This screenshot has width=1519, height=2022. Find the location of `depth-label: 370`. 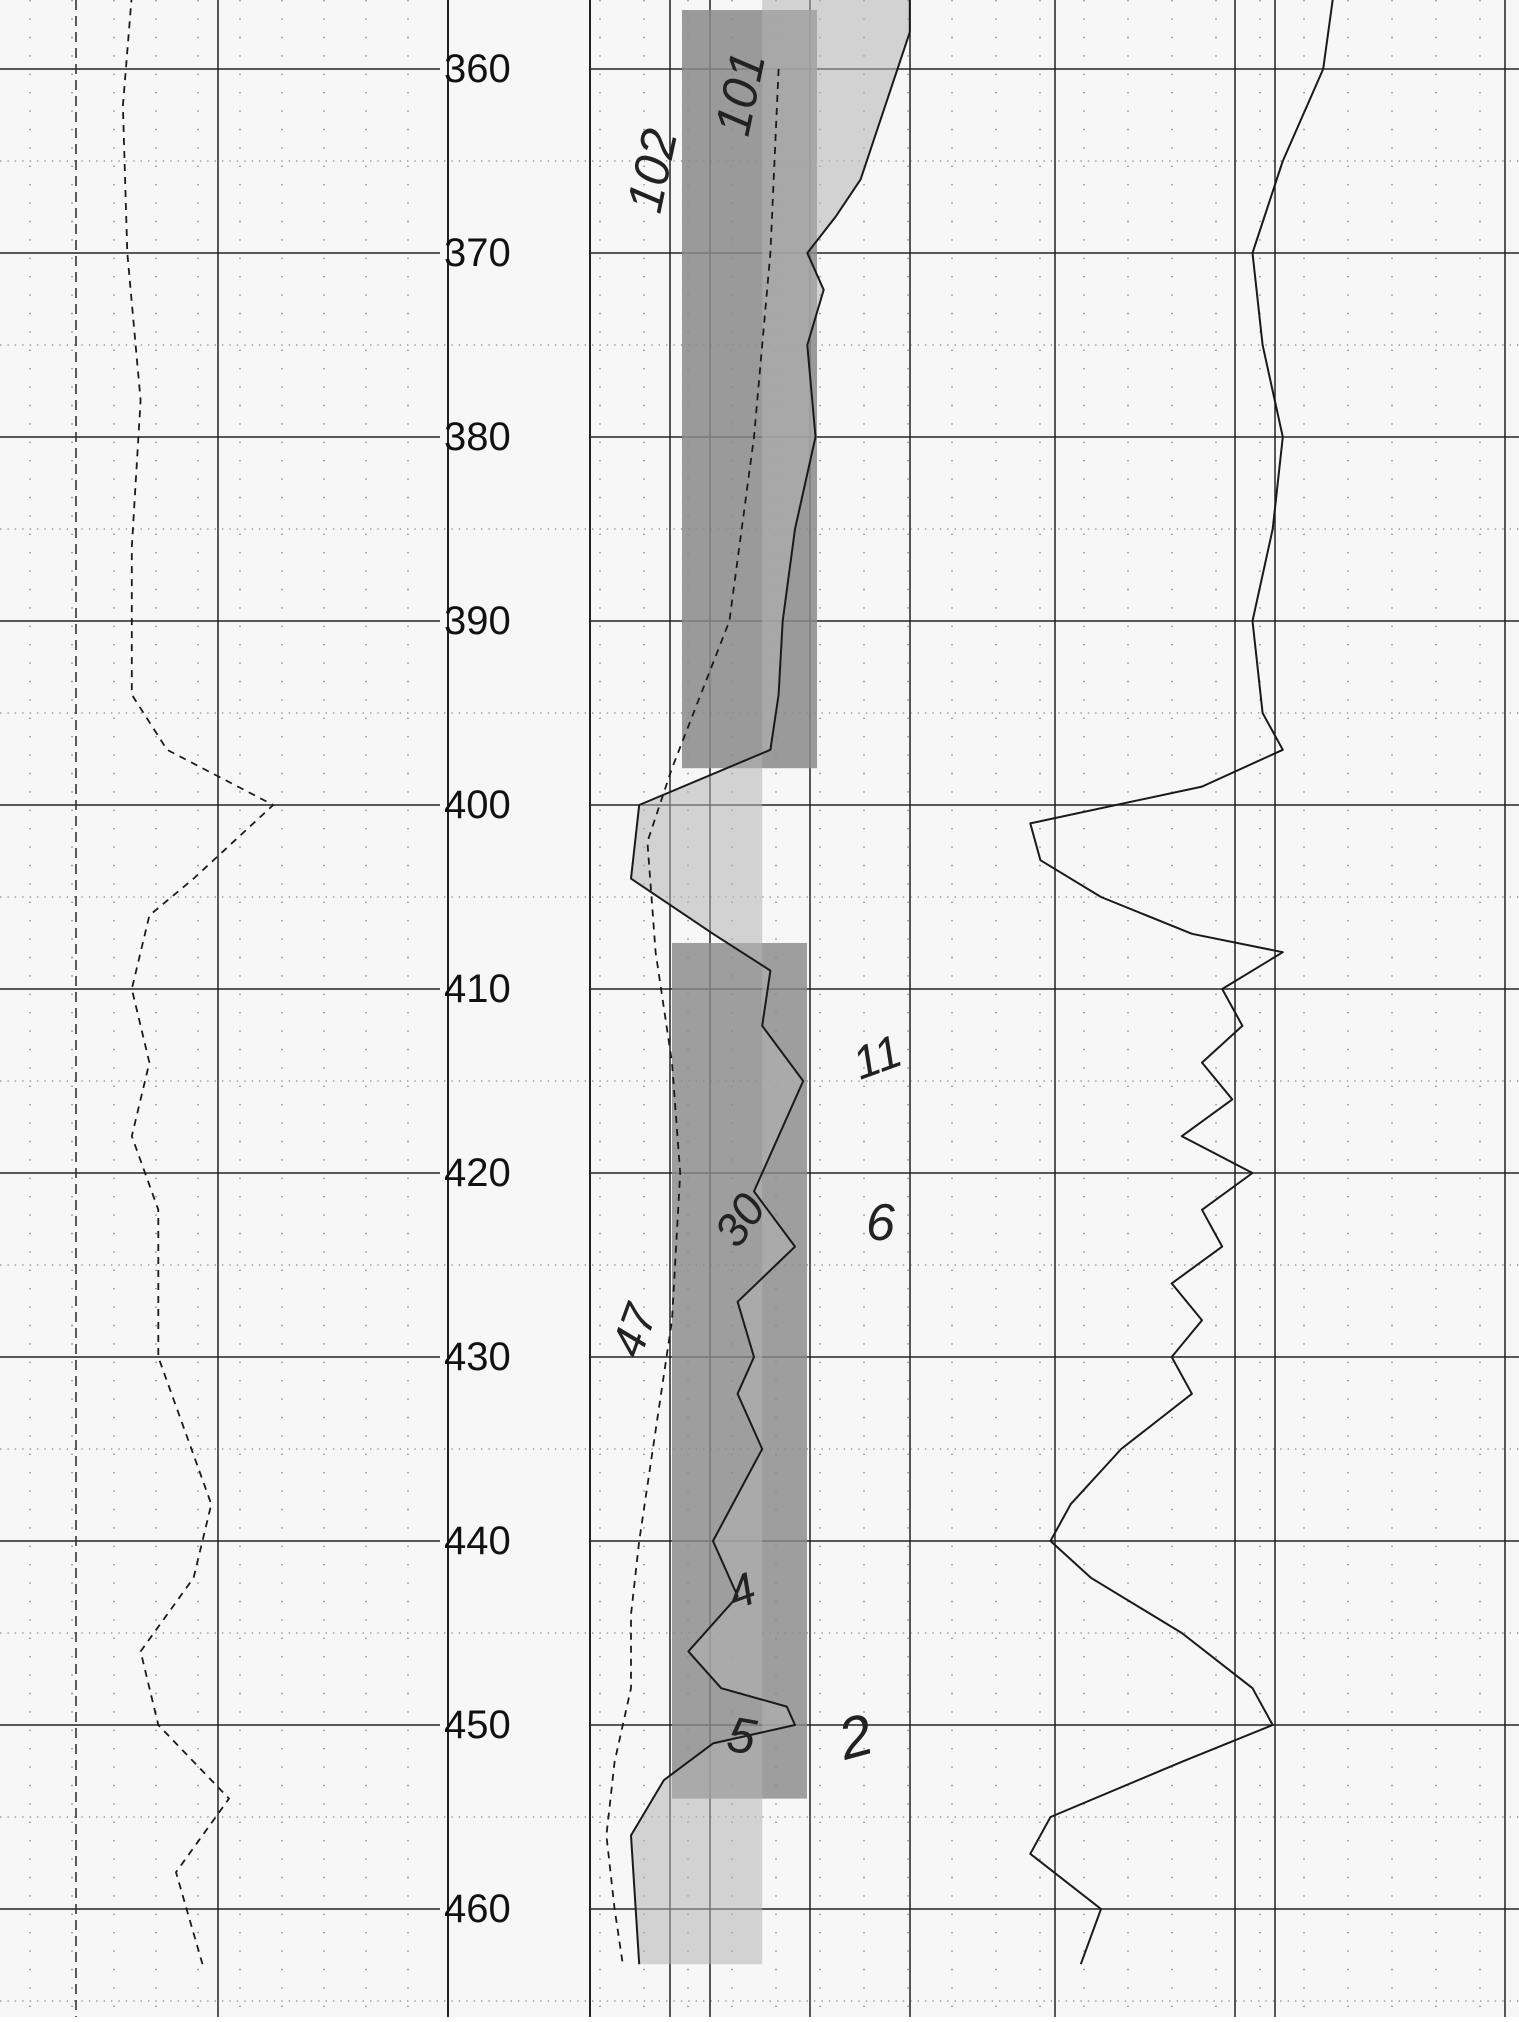

depth-label: 370 is located at coordinates (477, 253).